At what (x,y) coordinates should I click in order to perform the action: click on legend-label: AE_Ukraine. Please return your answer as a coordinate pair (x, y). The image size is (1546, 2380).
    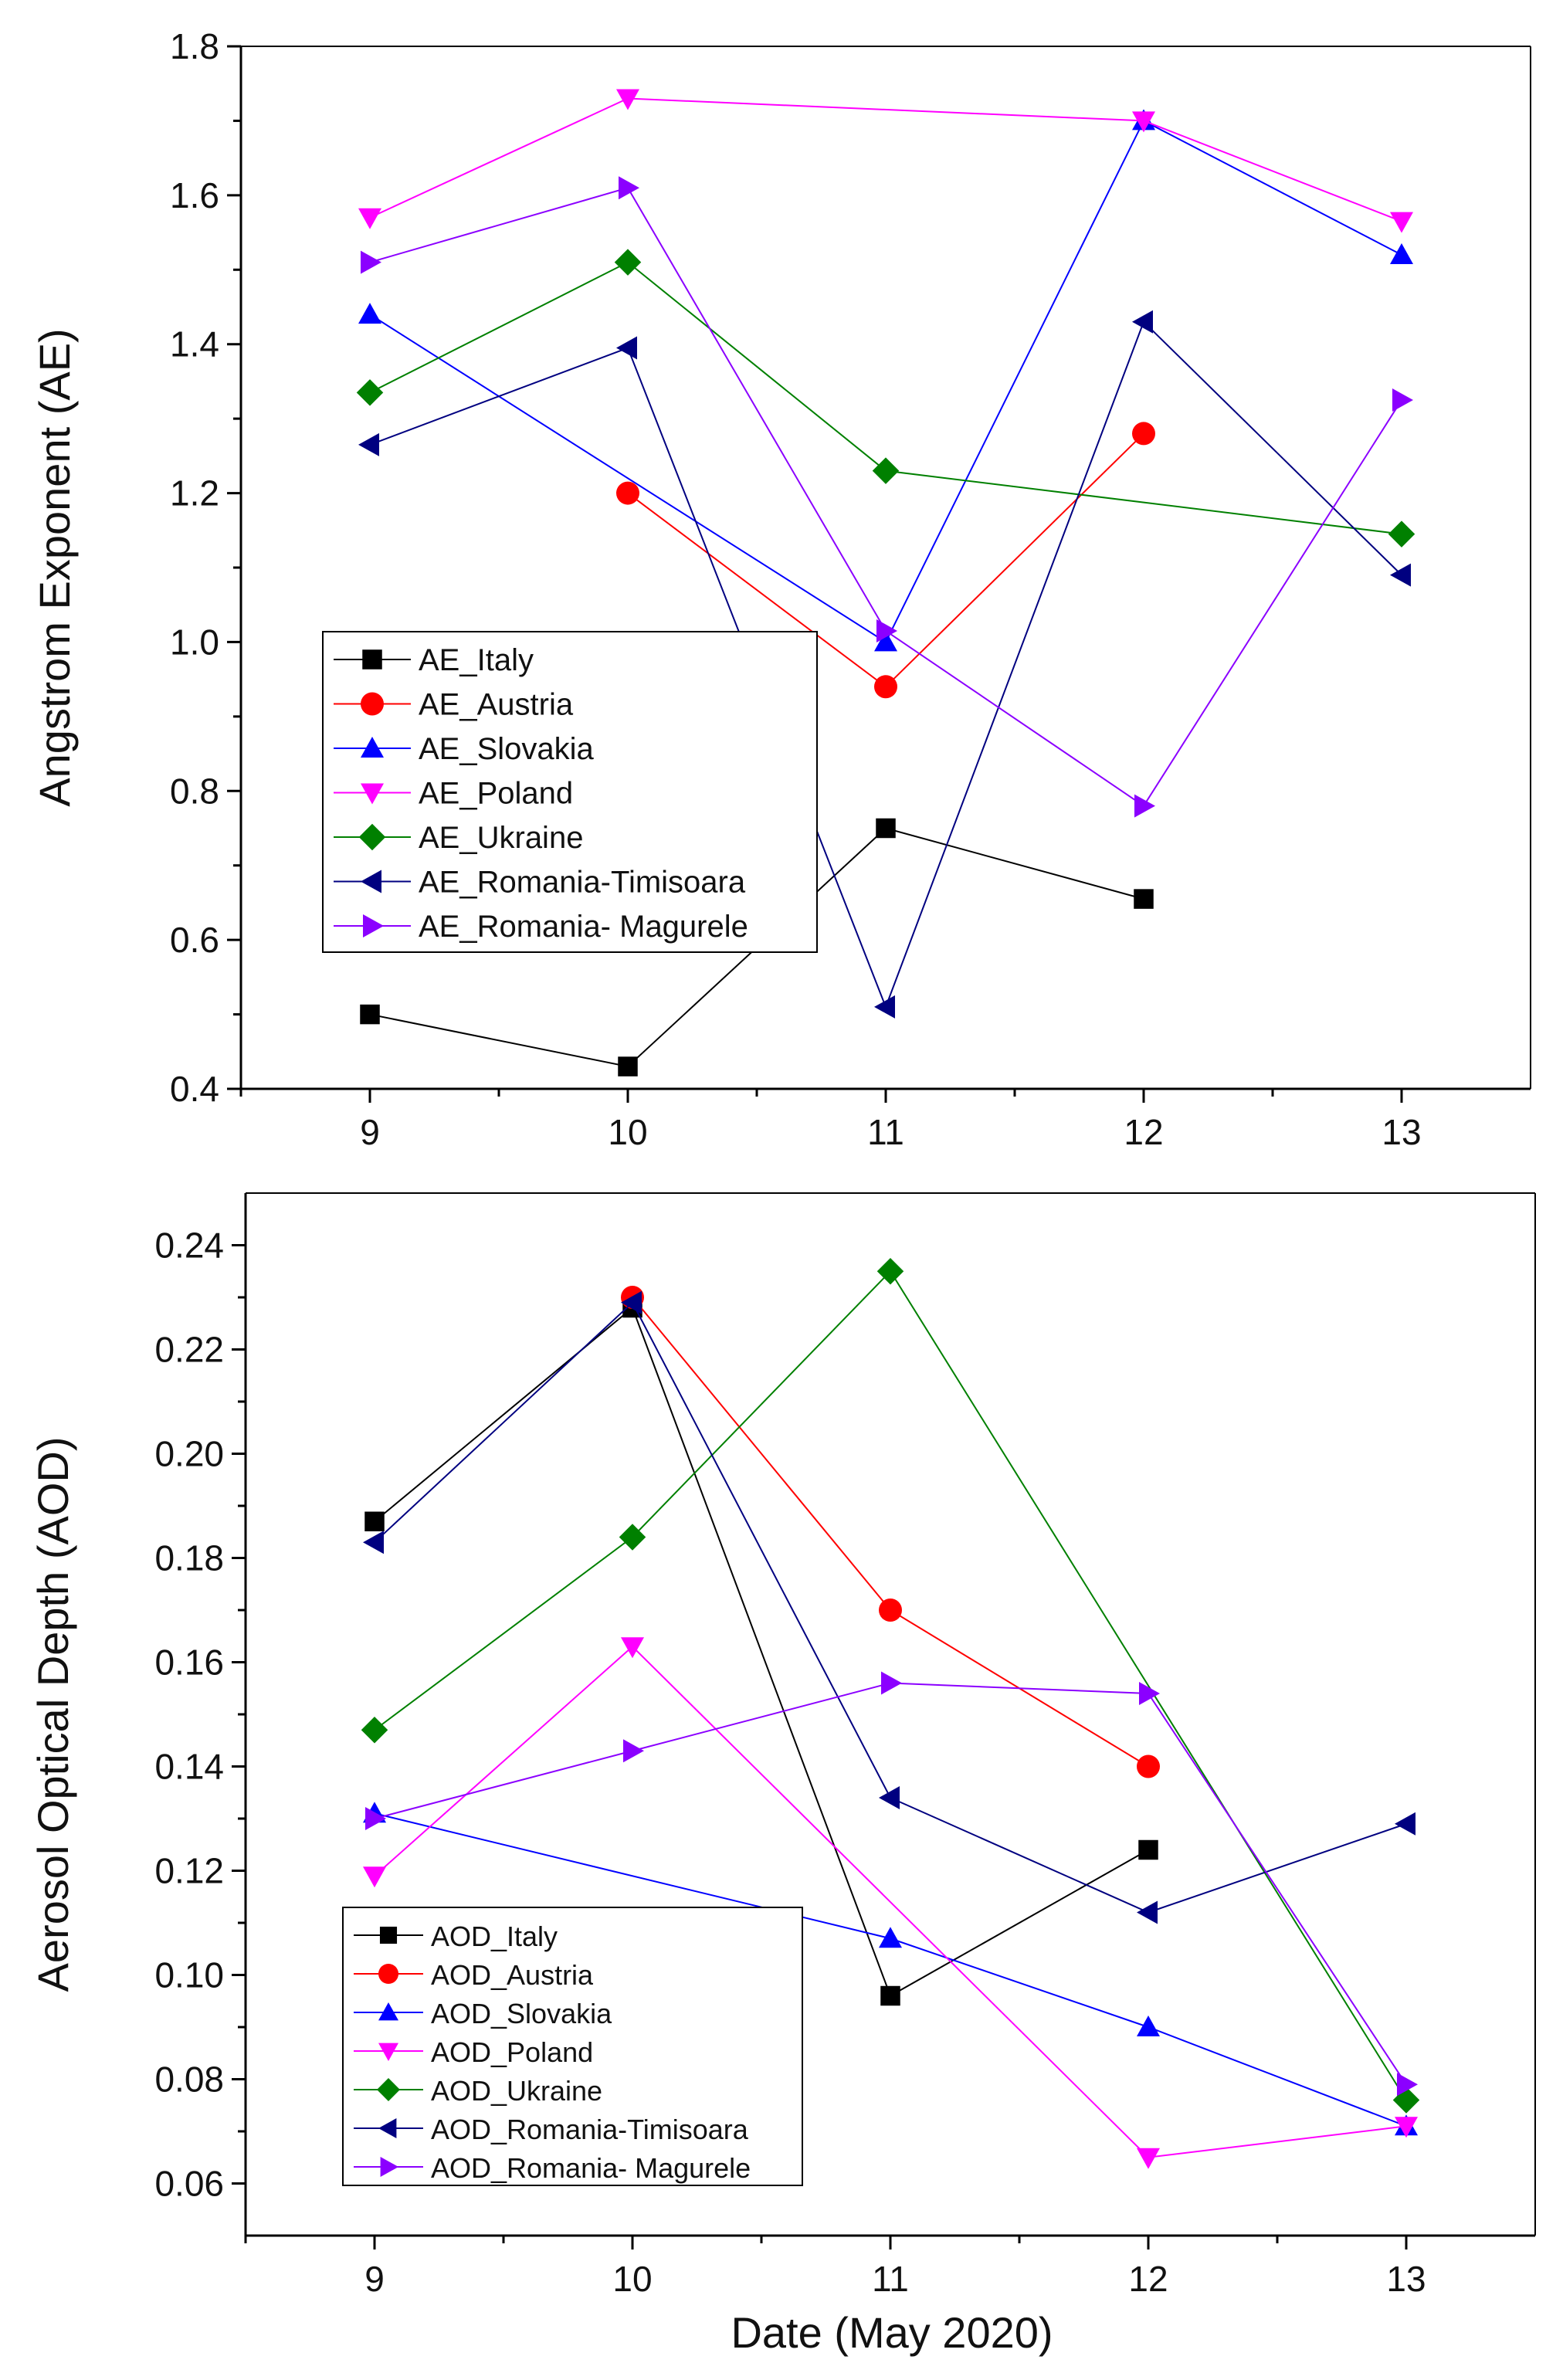
    Looking at the image, I should click on (501, 838).